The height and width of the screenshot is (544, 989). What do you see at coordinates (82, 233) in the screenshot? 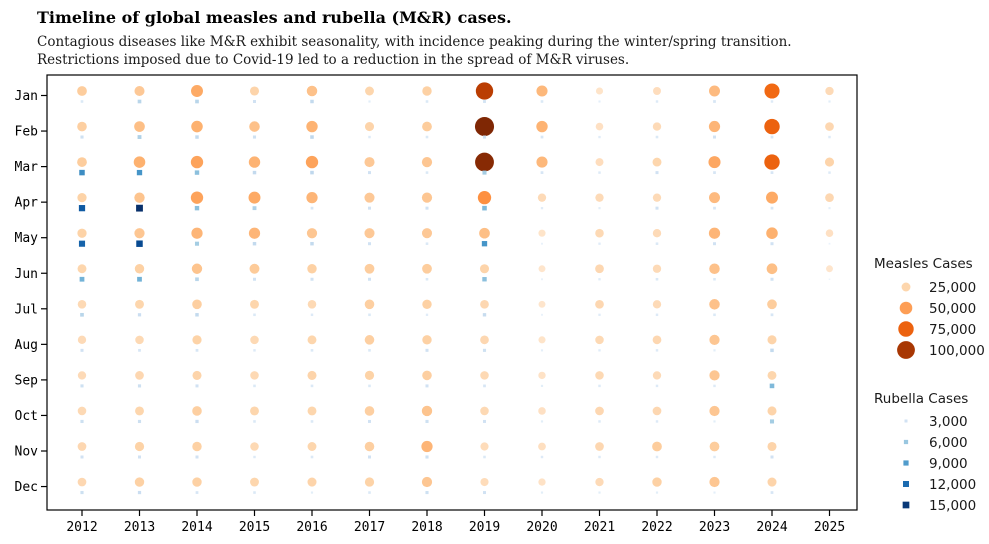
I see `measles-marker-2012-May` at bounding box center [82, 233].